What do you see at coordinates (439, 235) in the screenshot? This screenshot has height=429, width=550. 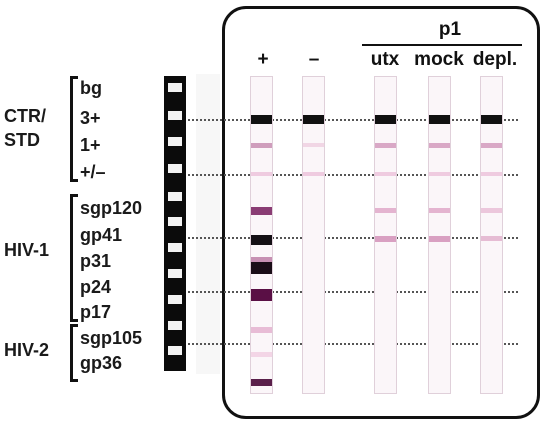 I see `strip-mock` at bounding box center [439, 235].